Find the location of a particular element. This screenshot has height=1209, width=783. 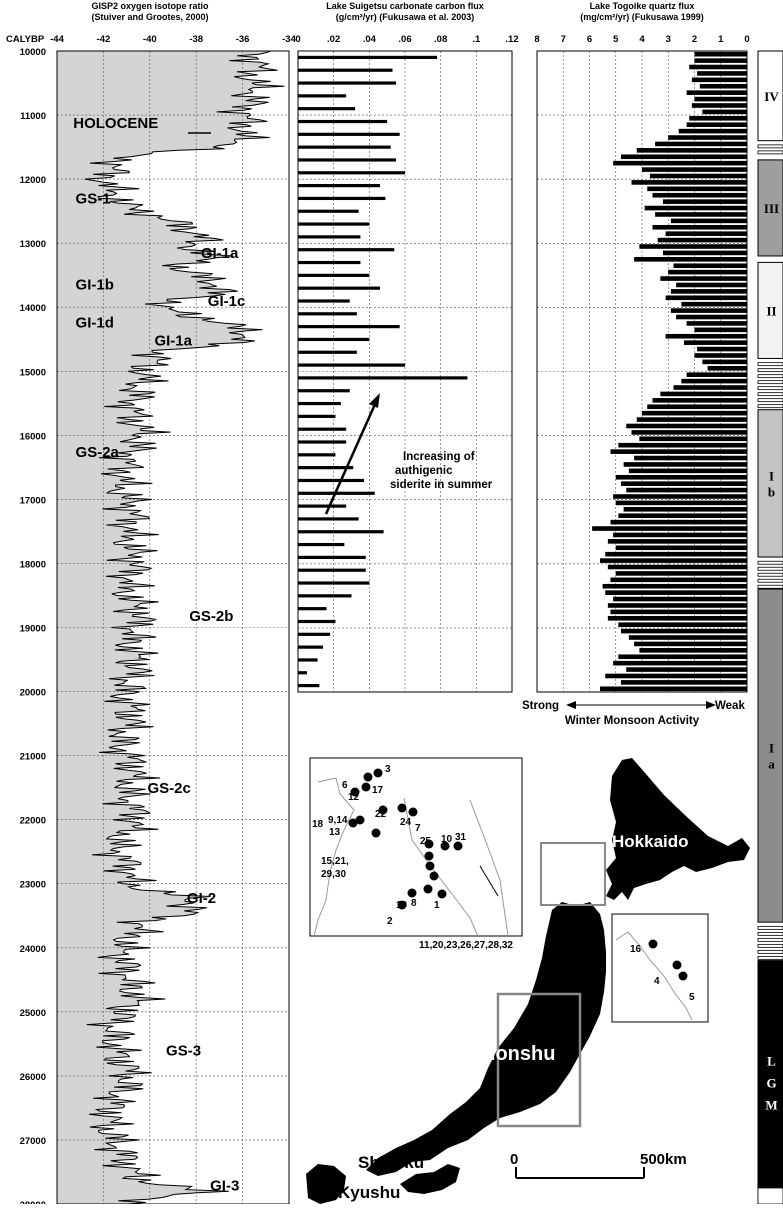

trend-arrow-head is located at coordinates (374, 400).